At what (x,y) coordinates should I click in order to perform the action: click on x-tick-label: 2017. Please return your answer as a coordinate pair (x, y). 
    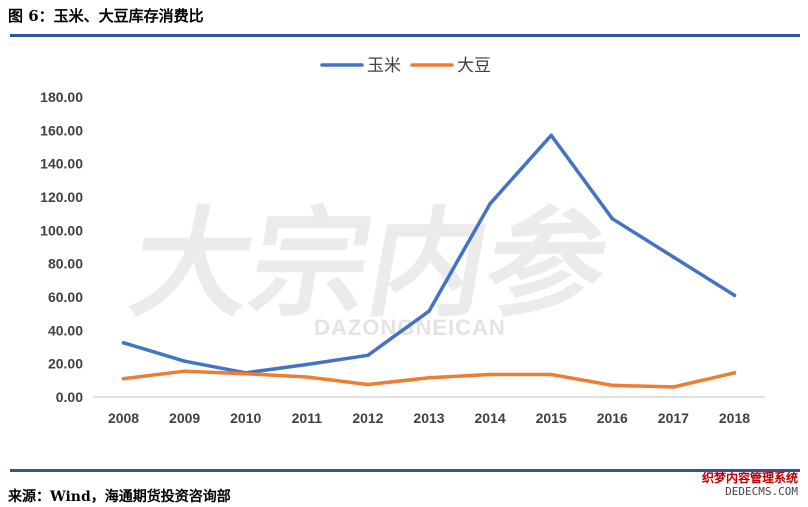
    Looking at the image, I should click on (673, 418).